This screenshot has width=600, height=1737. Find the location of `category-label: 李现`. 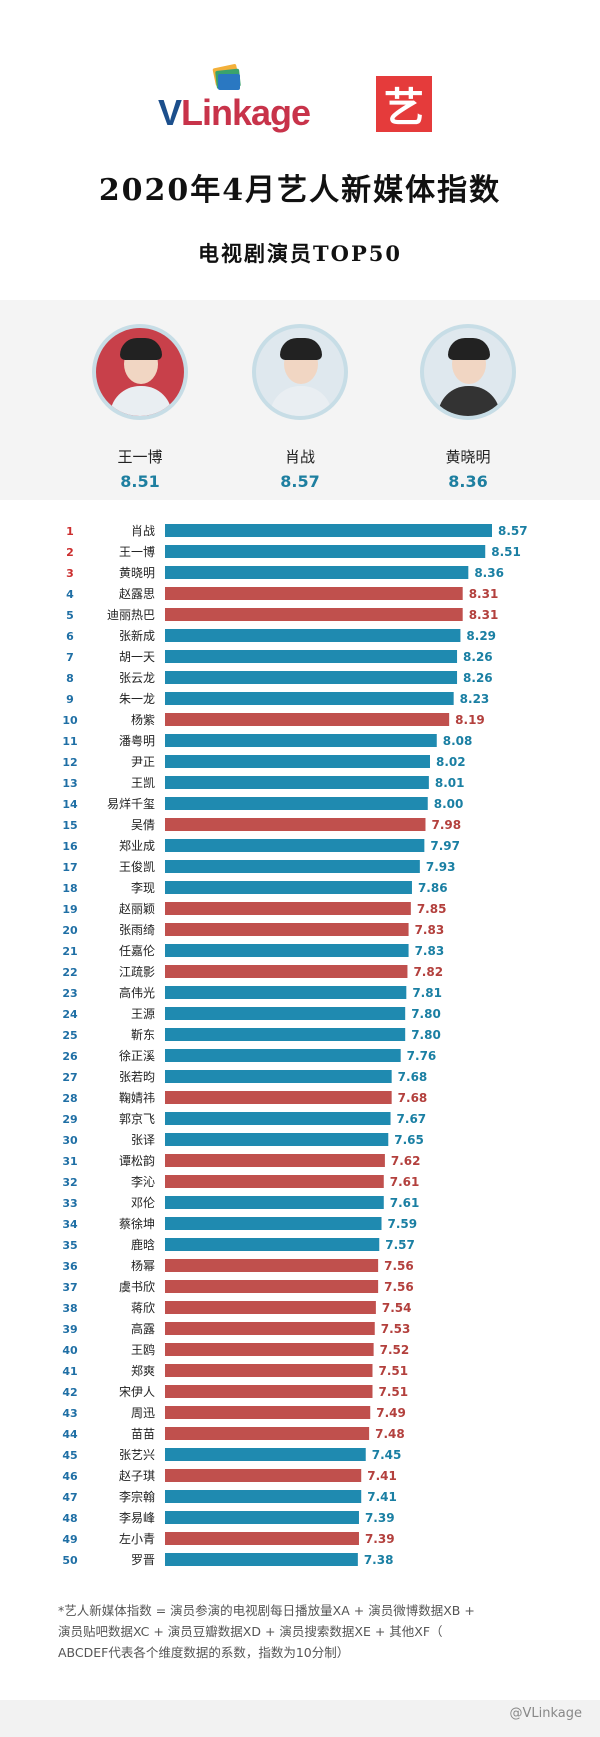

category-label: 李现 is located at coordinates (143, 887).